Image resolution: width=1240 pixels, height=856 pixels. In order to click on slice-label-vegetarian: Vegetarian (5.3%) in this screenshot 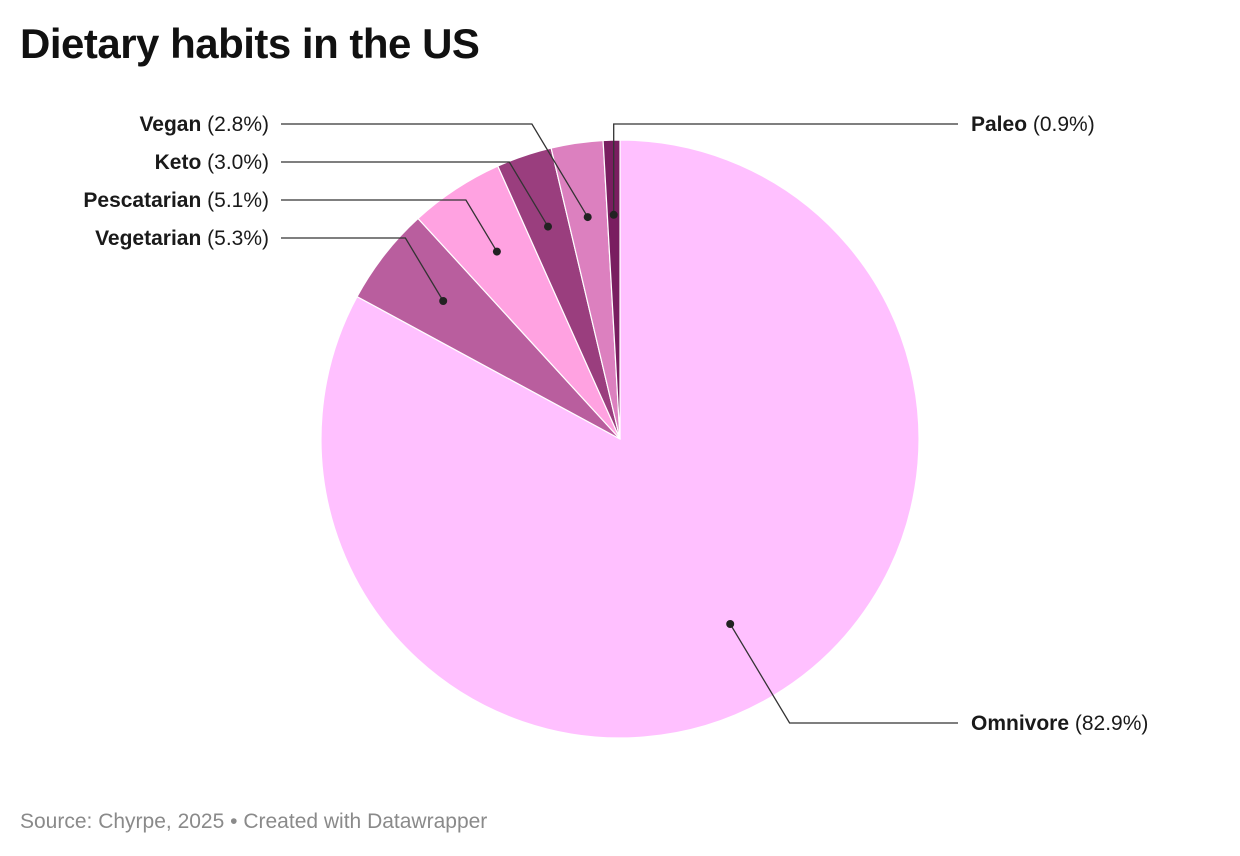, I will do `click(182, 238)`.